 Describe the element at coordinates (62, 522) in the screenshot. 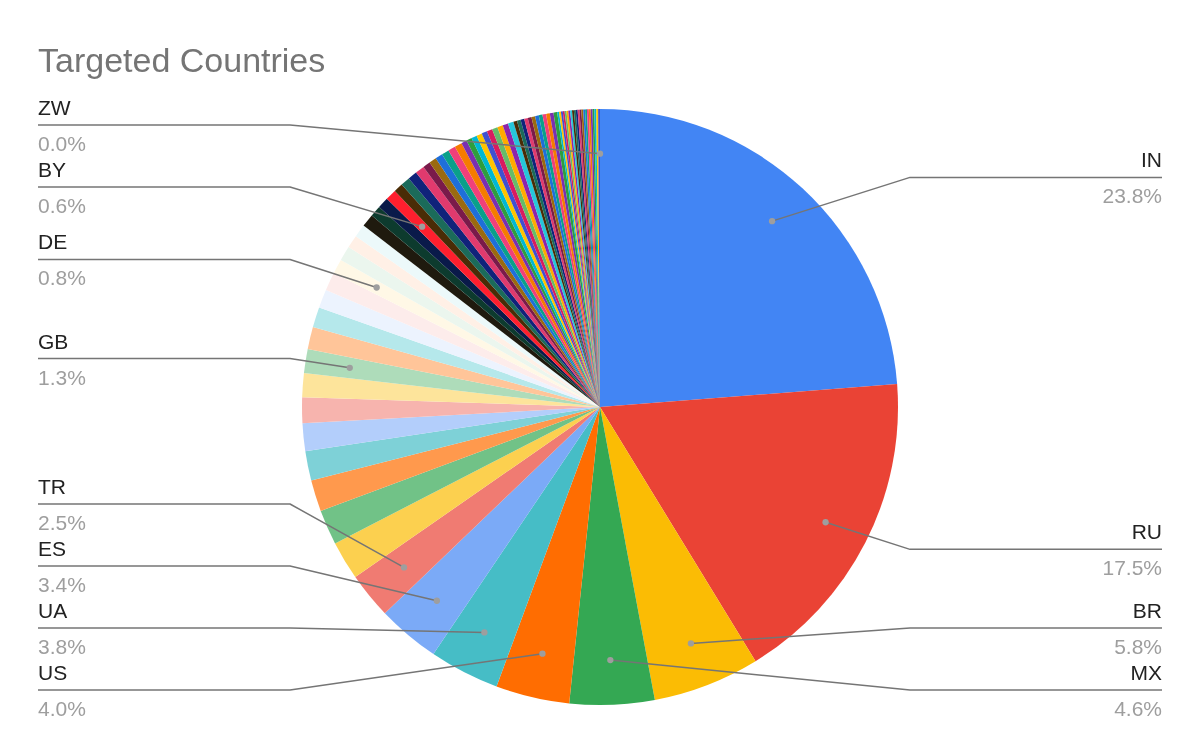

I see `data-label: 2.5%` at that location.